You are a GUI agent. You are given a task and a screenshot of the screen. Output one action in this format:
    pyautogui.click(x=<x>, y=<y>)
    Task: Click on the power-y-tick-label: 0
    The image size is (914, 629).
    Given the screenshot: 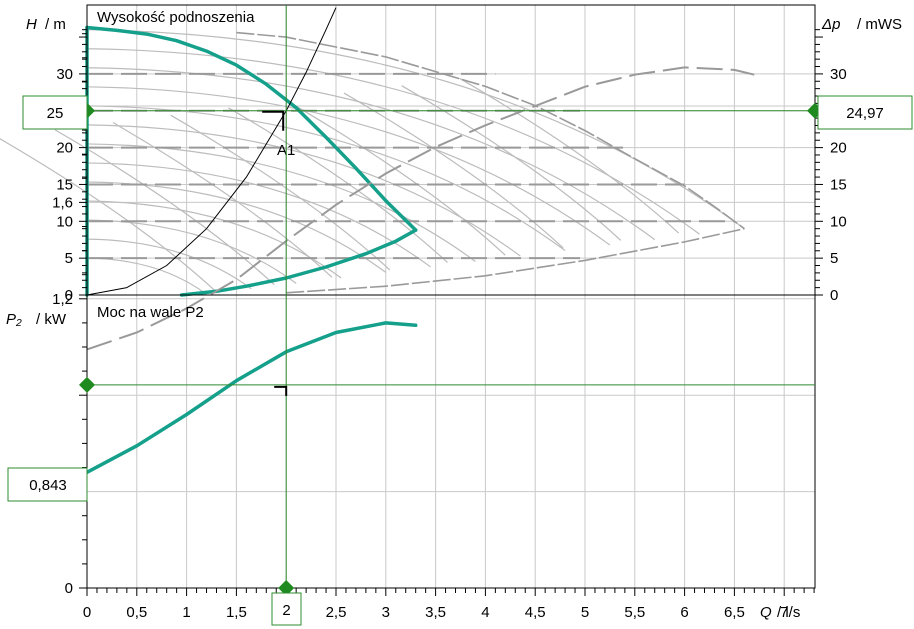 What is the action you would take?
    pyautogui.click(x=69, y=588)
    